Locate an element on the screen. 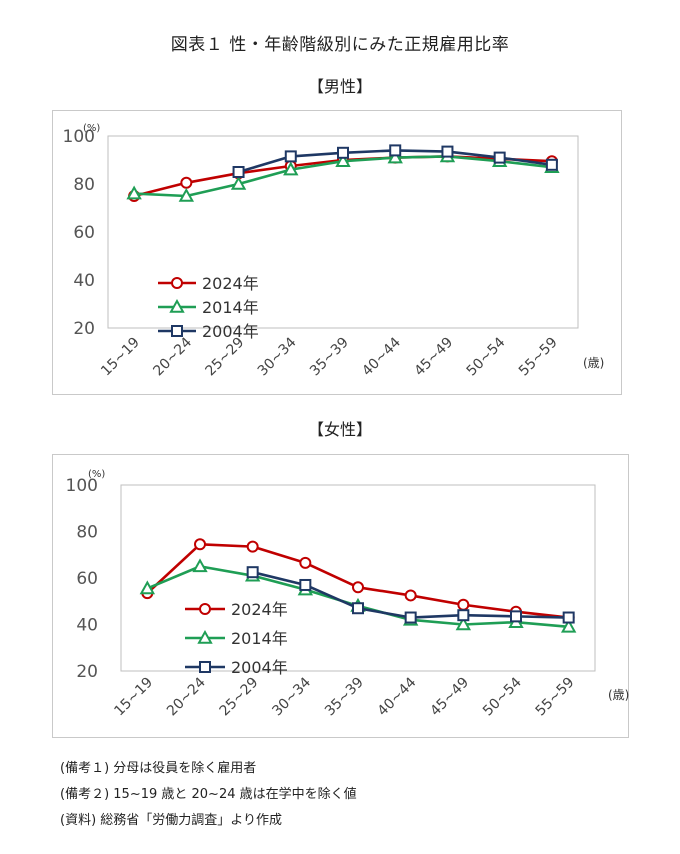 This screenshot has height=854, width=680. figure-title: 図表１ 性・年齢階級別にみた正規雇用比率 is located at coordinates (340, 45).